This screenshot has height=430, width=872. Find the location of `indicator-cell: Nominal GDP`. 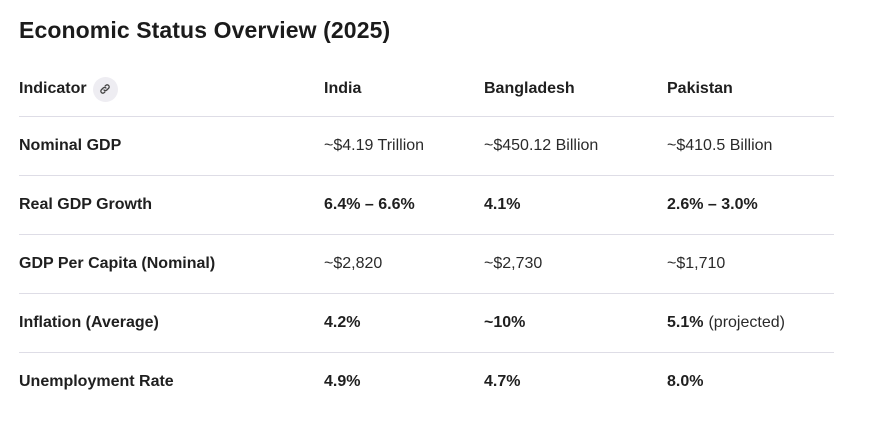

indicator-cell: Nominal GDP is located at coordinates (70, 145).